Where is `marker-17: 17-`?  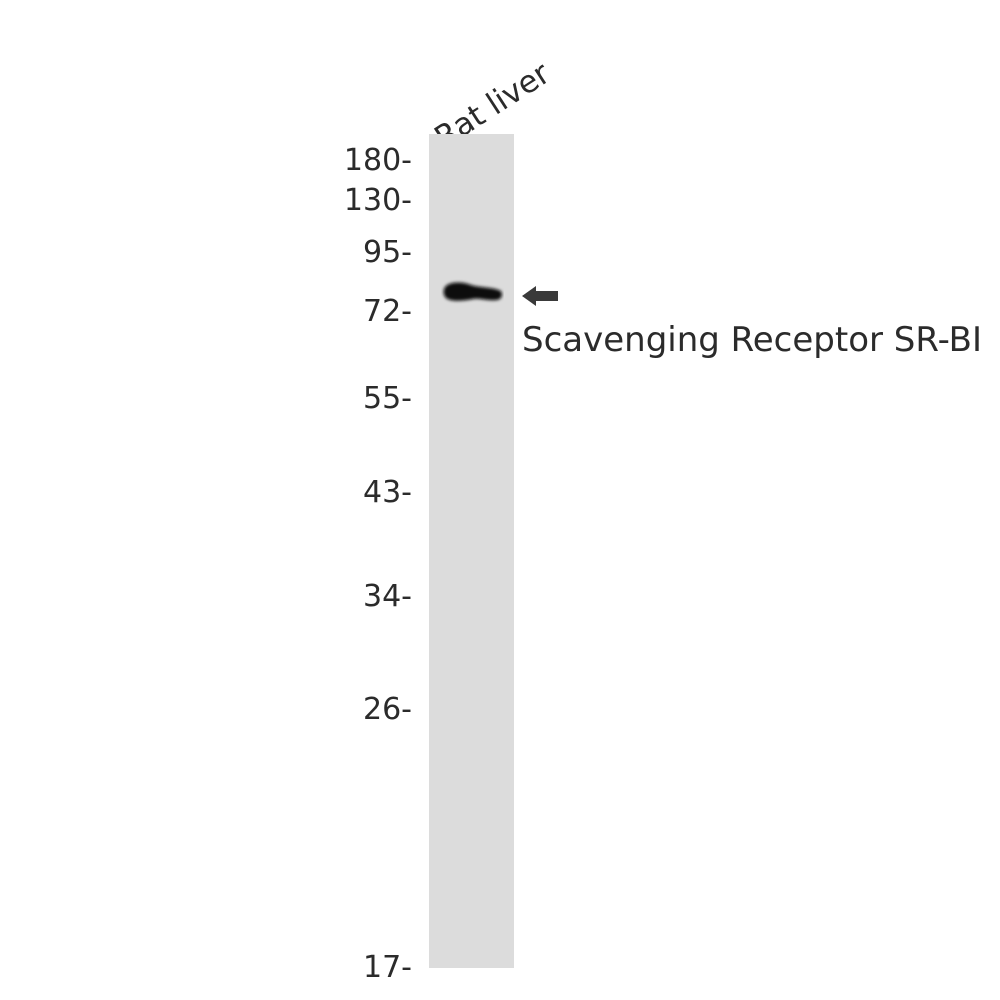 marker-17: 17- is located at coordinates (387, 967).